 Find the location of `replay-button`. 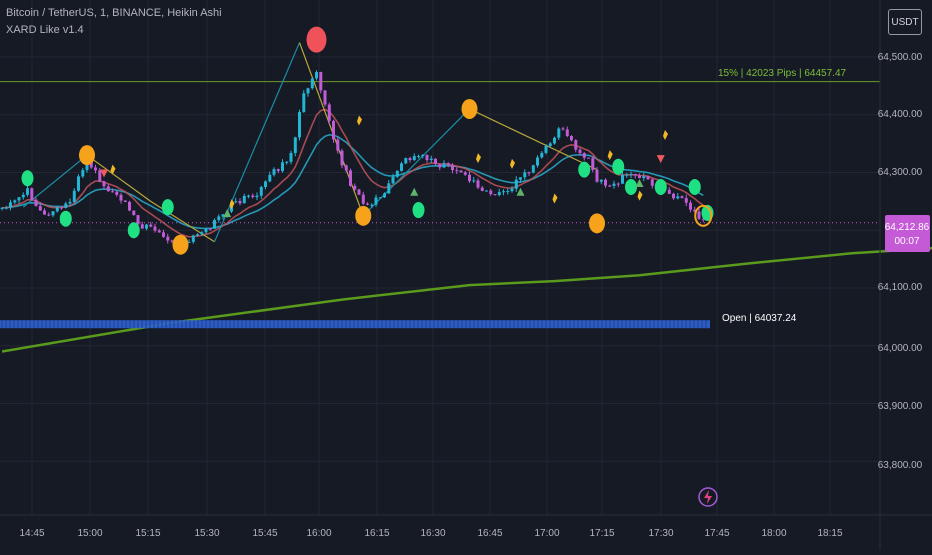

replay-button is located at coordinates (708, 497).